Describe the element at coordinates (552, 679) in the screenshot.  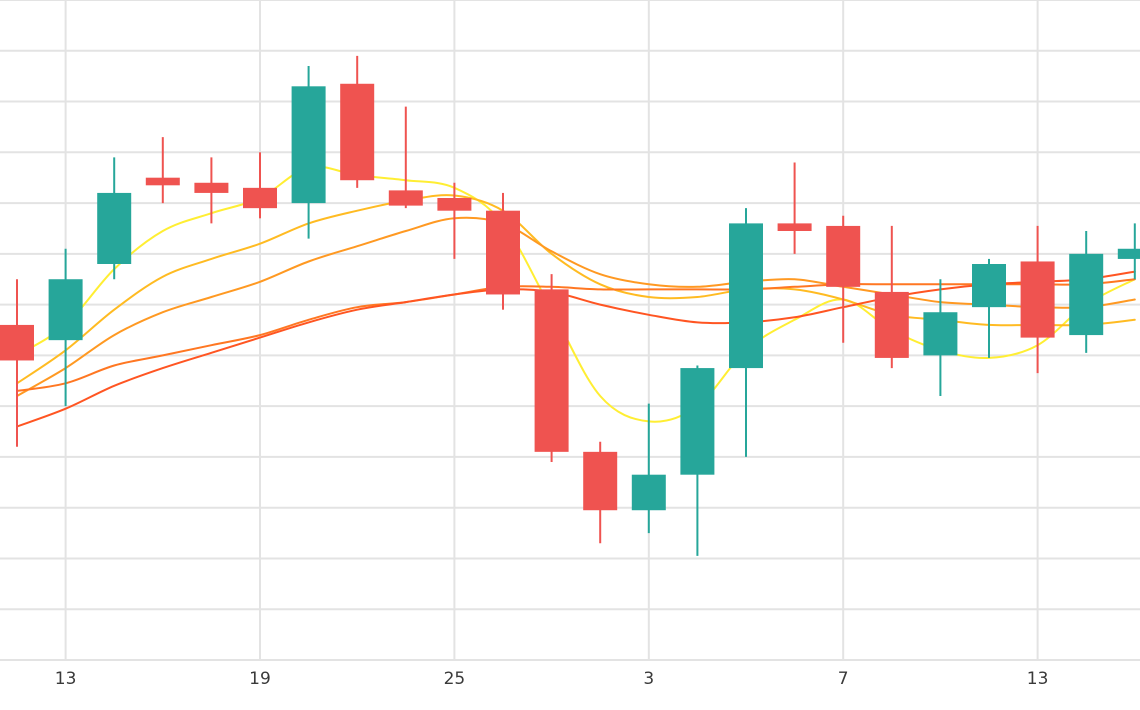
I see `x-axis: 13 19 25 3 7 13` at that location.